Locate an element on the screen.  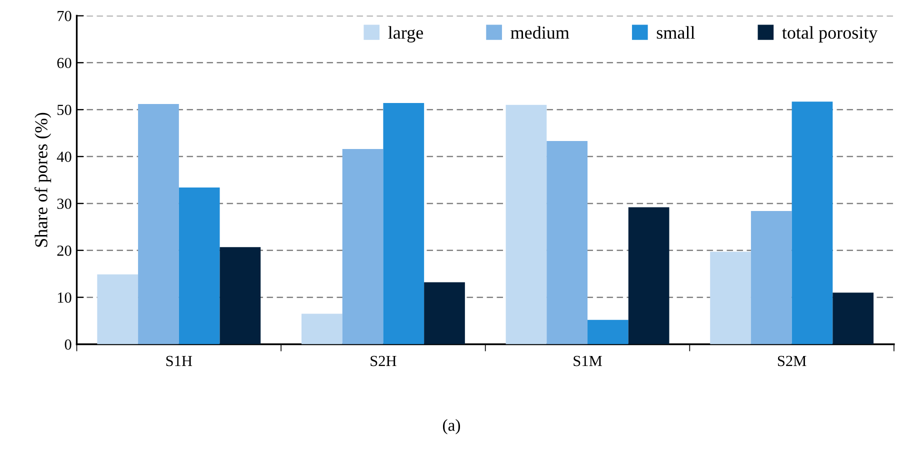
x-tick-label: S2M is located at coordinates (792, 361).